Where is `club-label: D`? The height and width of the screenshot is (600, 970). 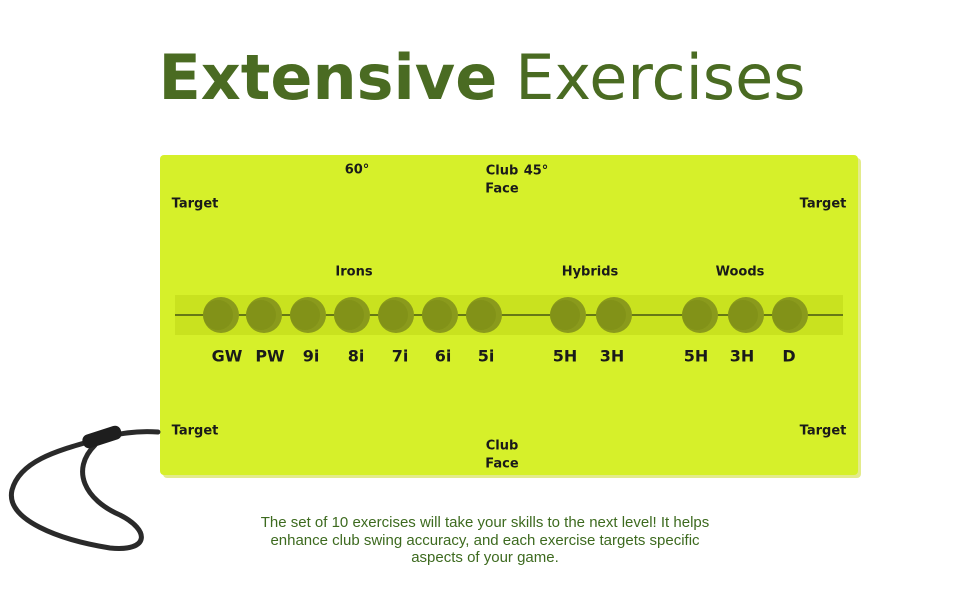
club-label: D is located at coordinates (788, 356).